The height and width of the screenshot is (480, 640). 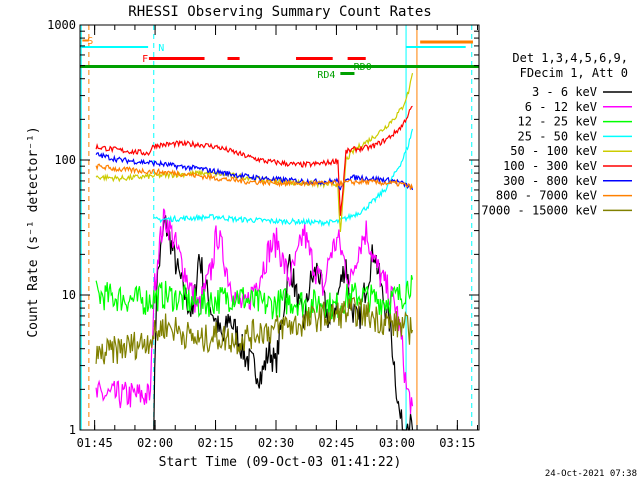 What do you see at coordinates (397, 443) in the screenshot?
I see `x-tick-label: 03:00` at bounding box center [397, 443].